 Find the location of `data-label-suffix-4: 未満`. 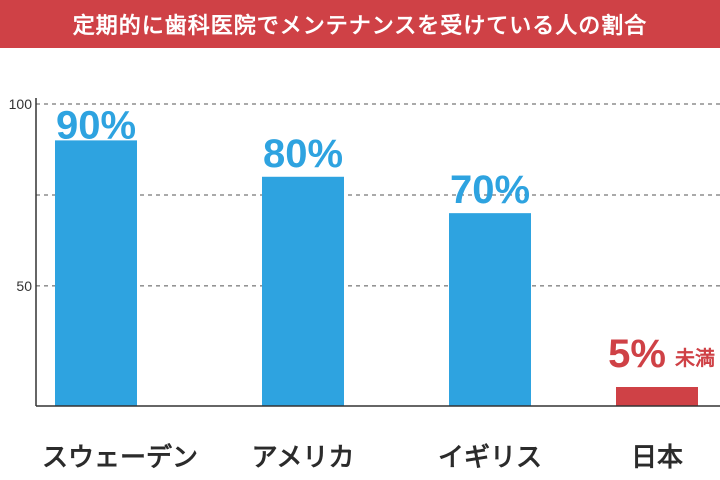

data-label-suffix-4: 未満 is located at coordinates (695, 358).